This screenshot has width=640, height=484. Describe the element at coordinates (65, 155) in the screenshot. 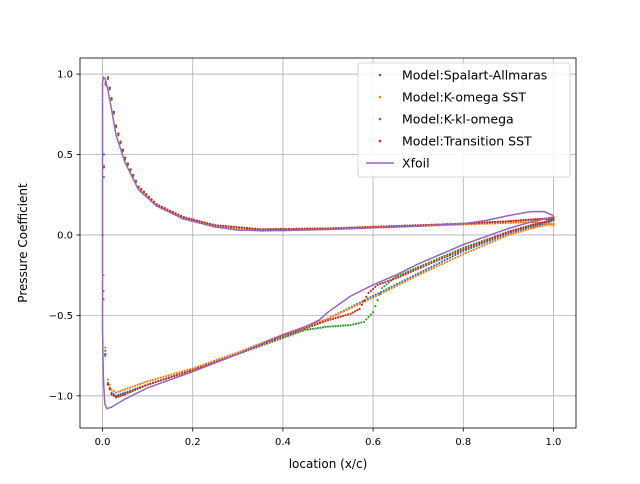

I see `y-tick-label: 0.5` at that location.